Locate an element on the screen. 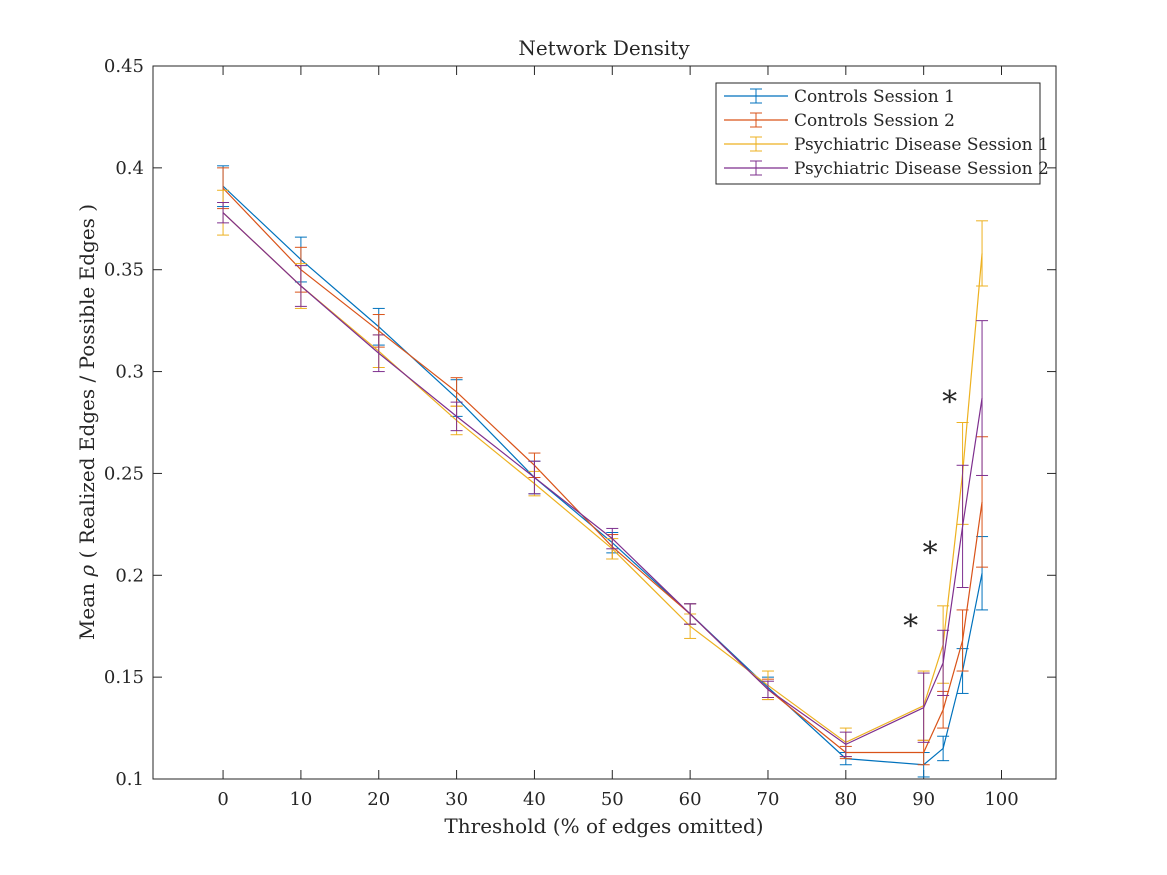  y-tick-label: 0.3 is located at coordinates (129, 372).